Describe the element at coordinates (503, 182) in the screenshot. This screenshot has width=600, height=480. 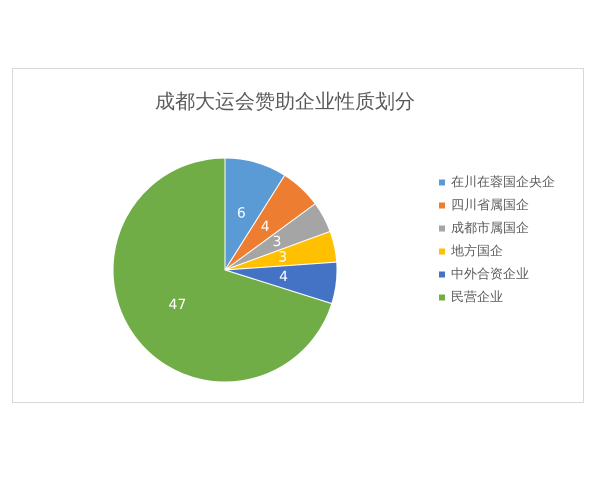
I see `legend-label: 在川在蓉国企央企` at that location.